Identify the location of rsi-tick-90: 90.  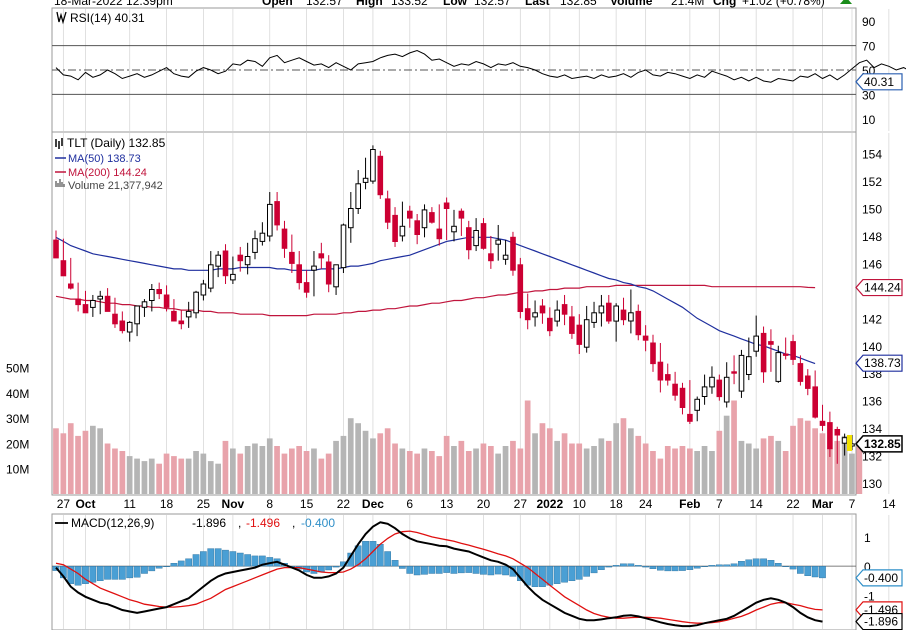
(869, 22).